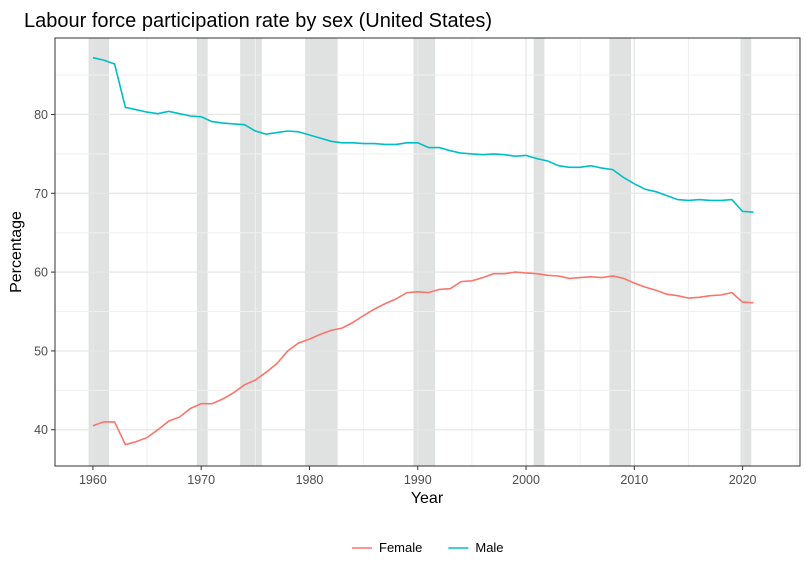  I want to click on legend: Female Male, so click(428, 547).